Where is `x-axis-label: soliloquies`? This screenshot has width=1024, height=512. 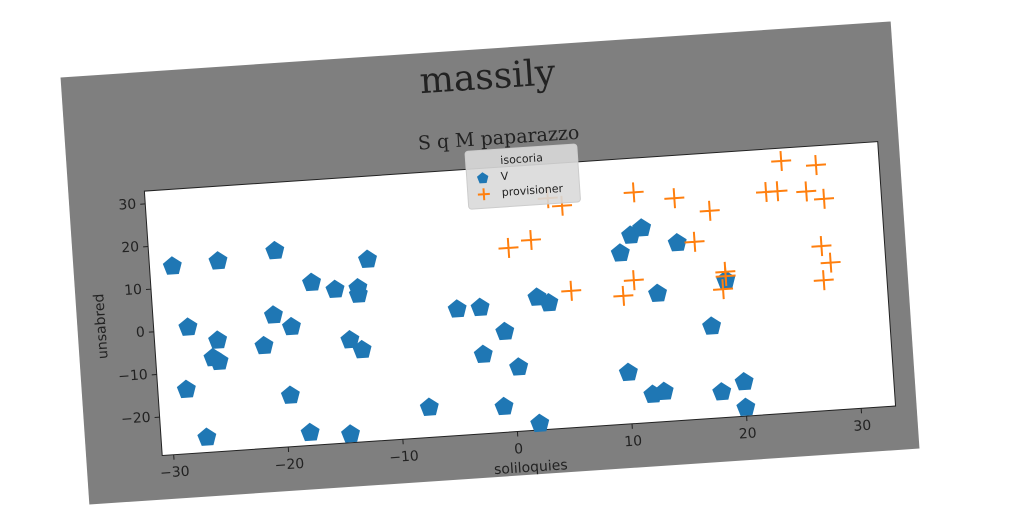 x-axis-label: soliloquies is located at coordinates (531, 467).